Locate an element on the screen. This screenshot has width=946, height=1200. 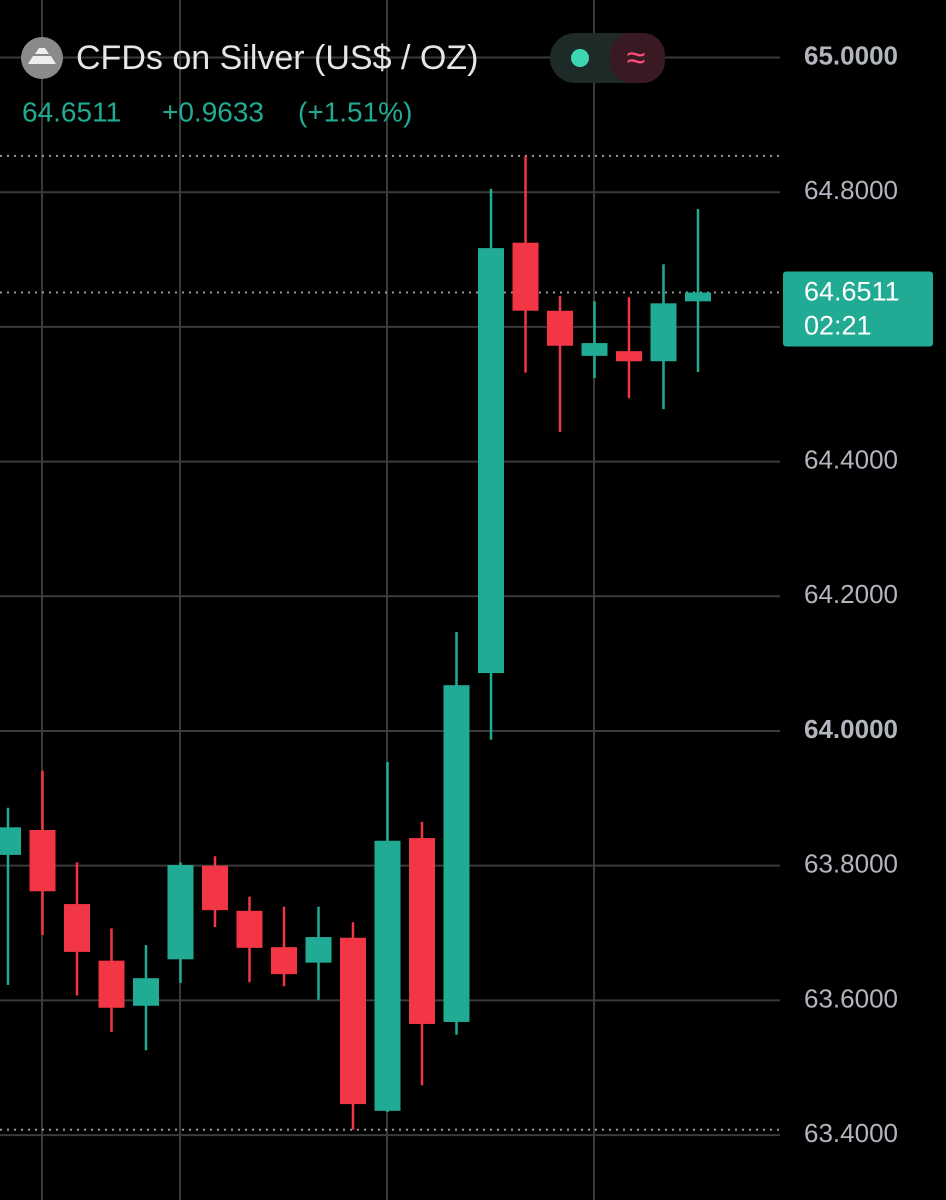
price-box-bg is located at coordinates (858, 309).